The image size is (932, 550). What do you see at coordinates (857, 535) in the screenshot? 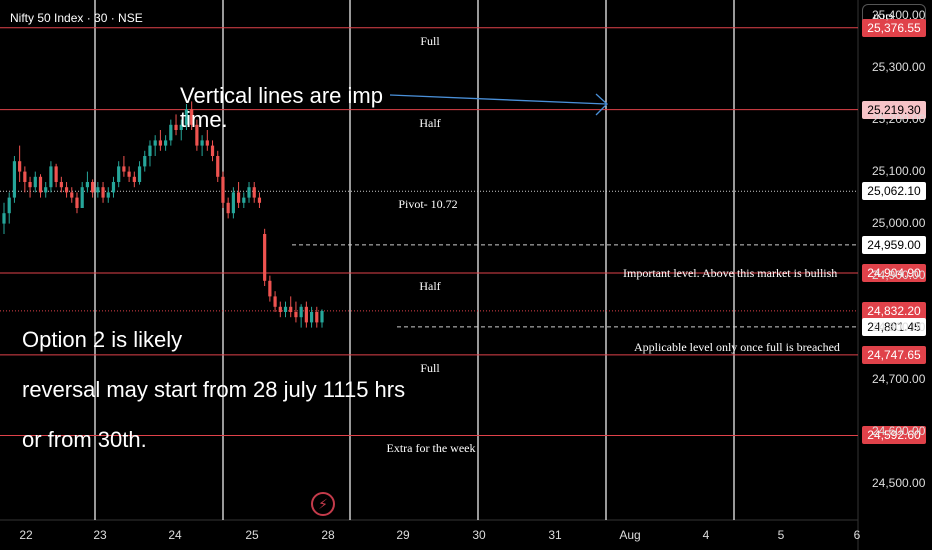
I see `x-tick-label: 6` at bounding box center [857, 535].